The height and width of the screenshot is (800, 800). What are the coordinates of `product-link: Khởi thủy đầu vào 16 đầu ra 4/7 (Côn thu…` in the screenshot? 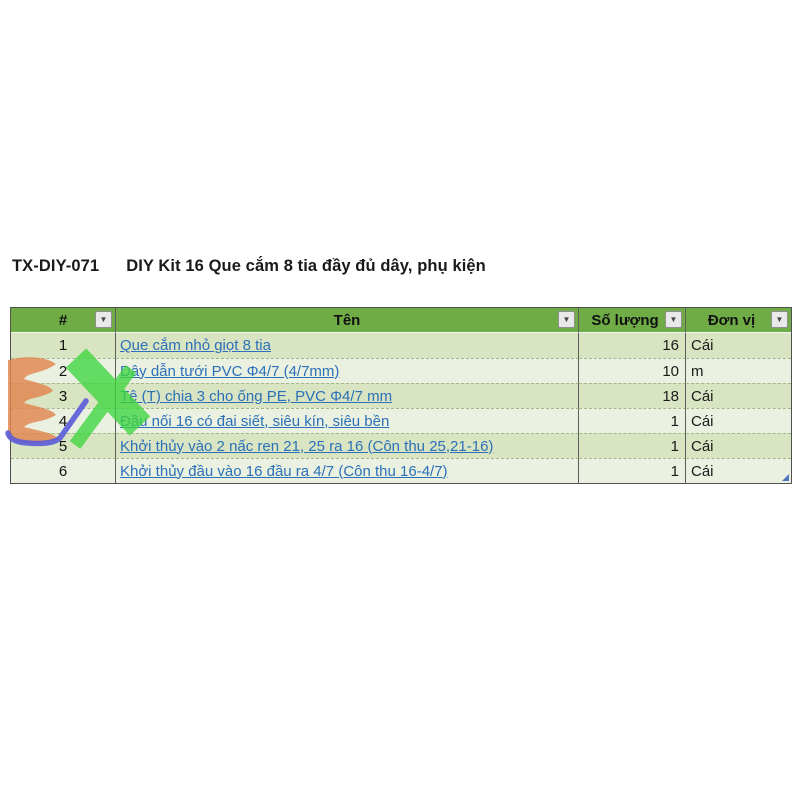 It's located at (284, 471).